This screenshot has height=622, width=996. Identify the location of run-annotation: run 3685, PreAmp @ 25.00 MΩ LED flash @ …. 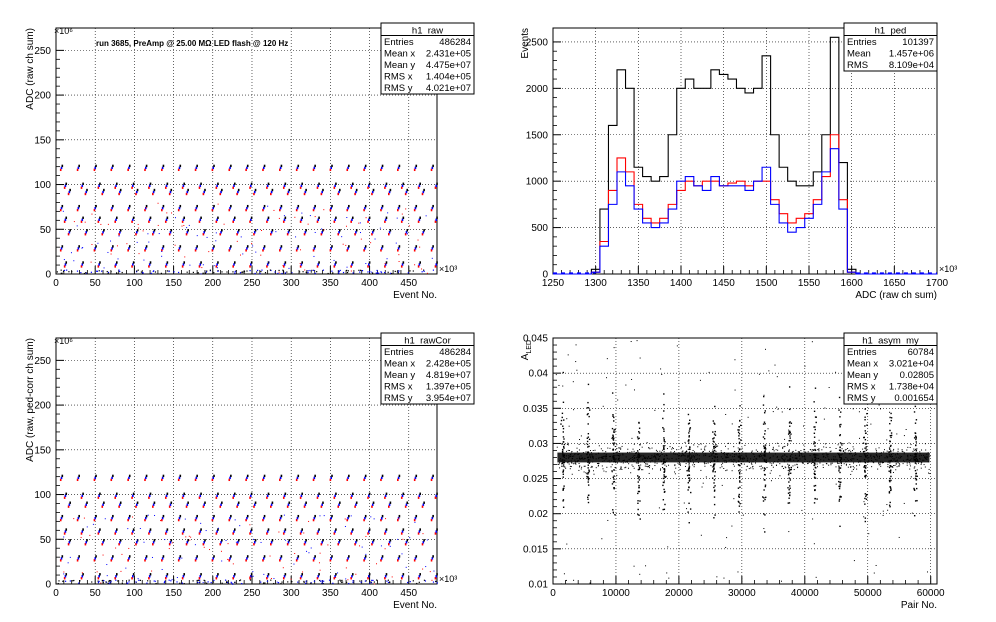
(192, 43).